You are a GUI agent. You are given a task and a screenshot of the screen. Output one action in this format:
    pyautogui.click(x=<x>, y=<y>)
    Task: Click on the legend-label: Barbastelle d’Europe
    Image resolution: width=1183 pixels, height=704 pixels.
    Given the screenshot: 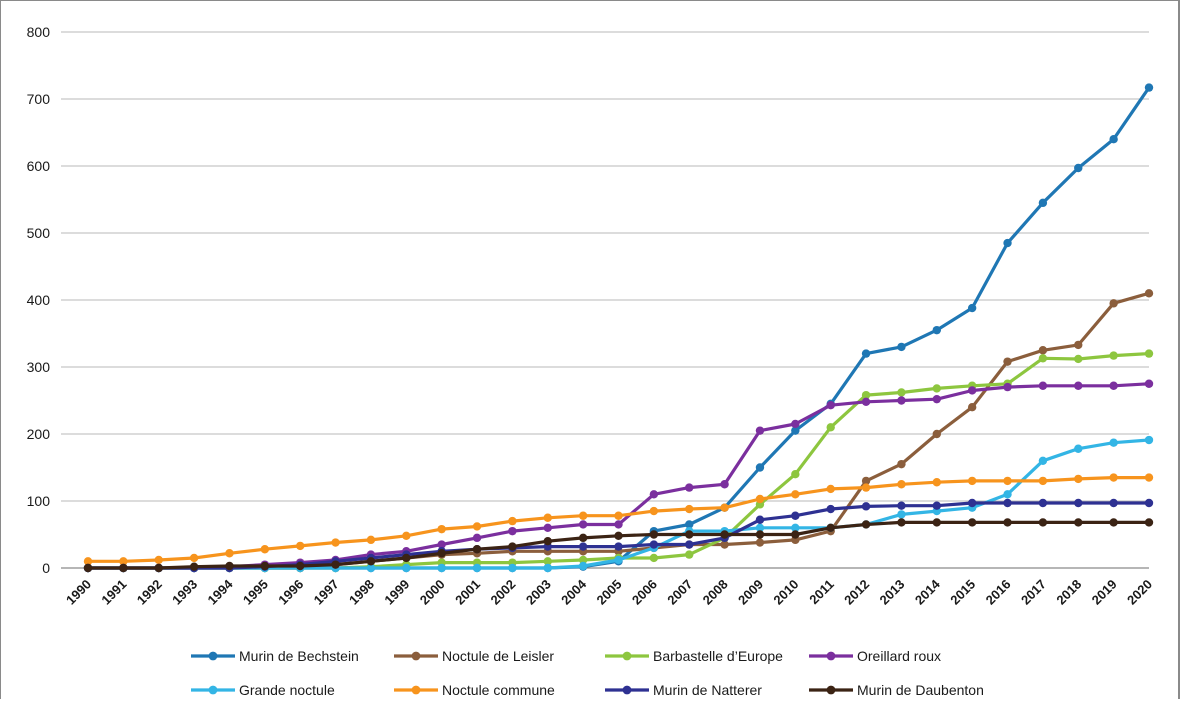 What is the action you would take?
    pyautogui.click(x=718, y=656)
    